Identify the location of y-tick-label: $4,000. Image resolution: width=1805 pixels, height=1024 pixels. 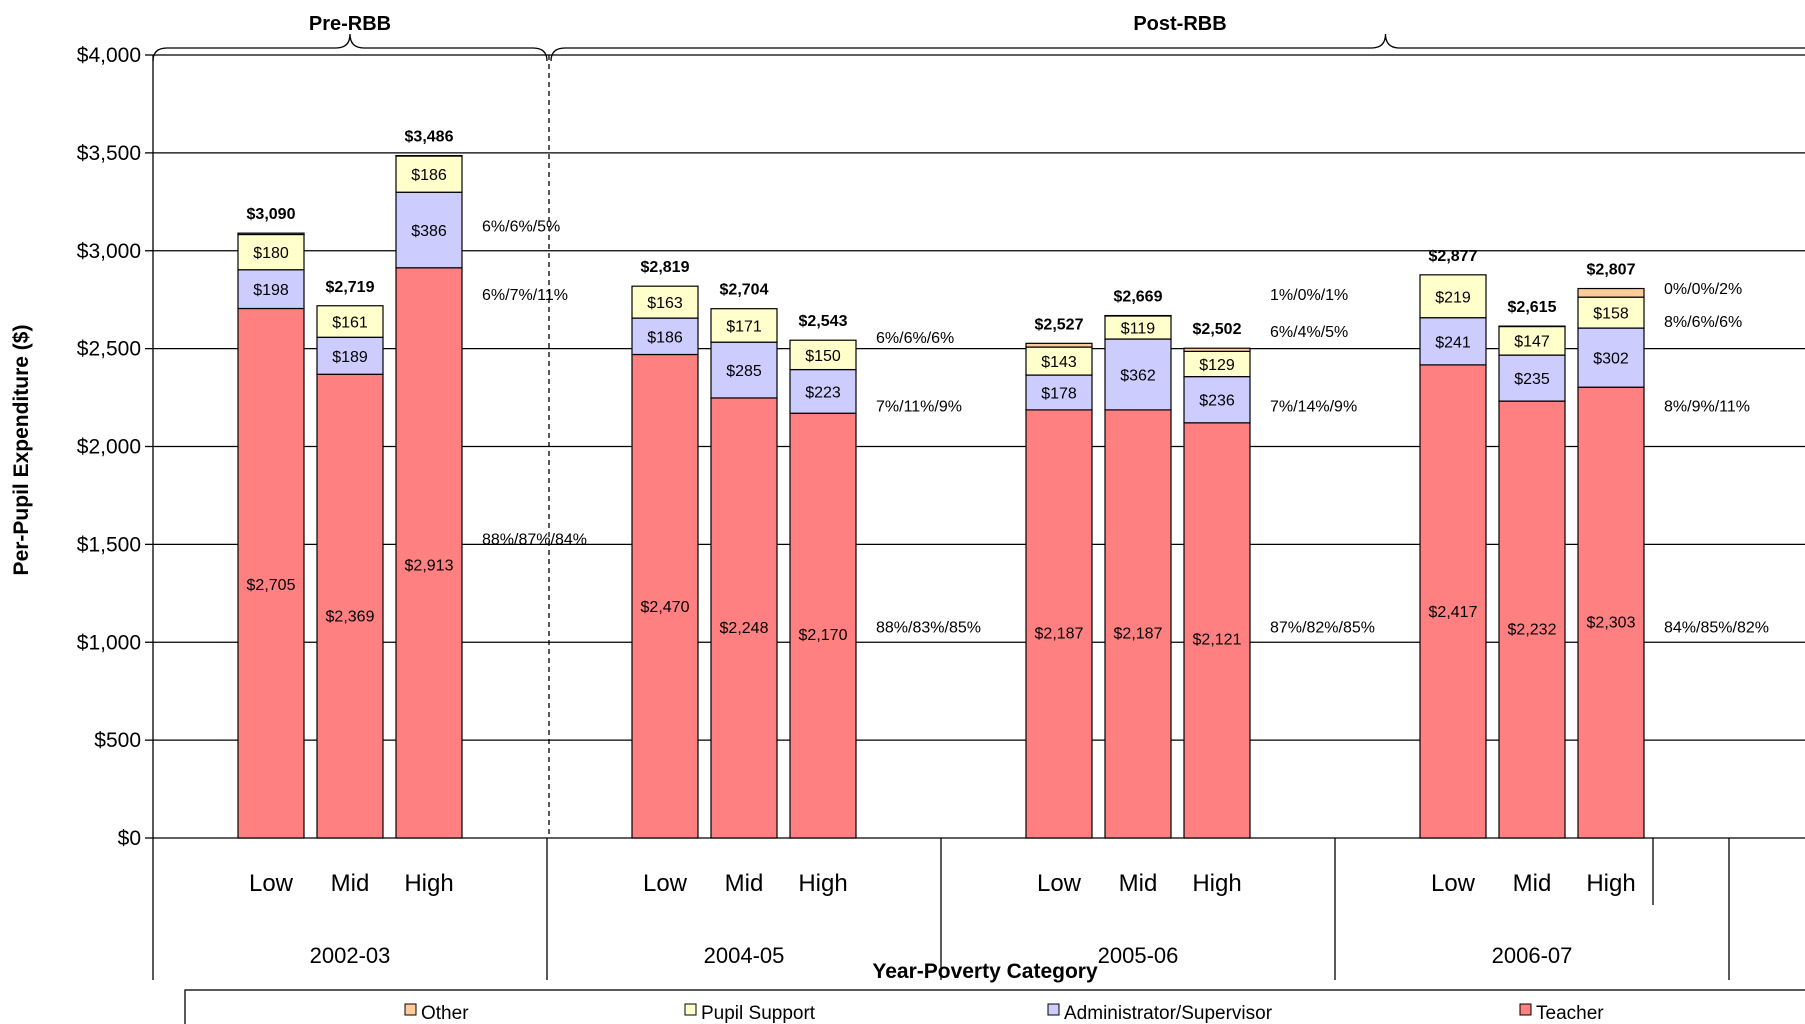
(109, 55).